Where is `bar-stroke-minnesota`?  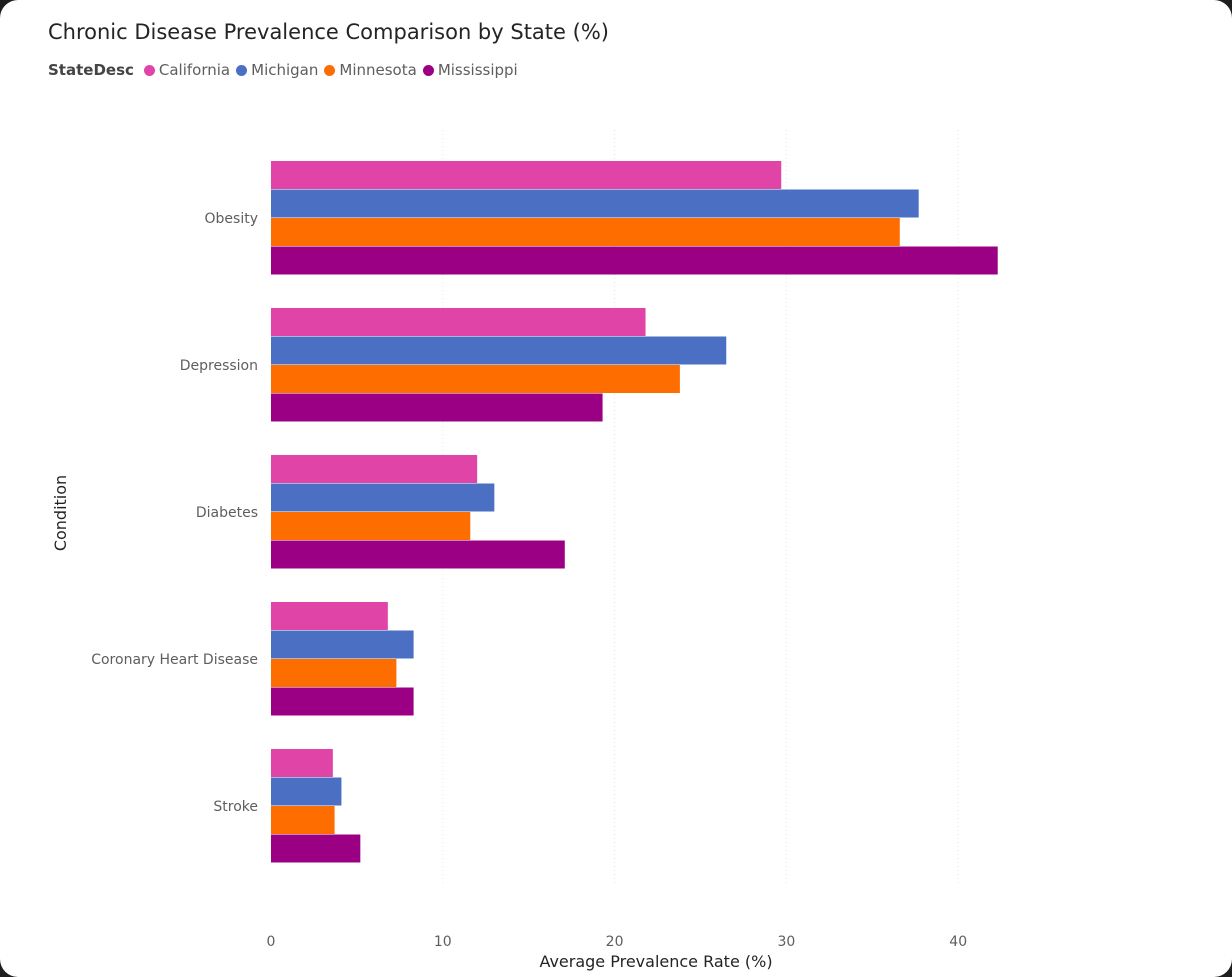 bar-stroke-minnesota is located at coordinates (303, 820).